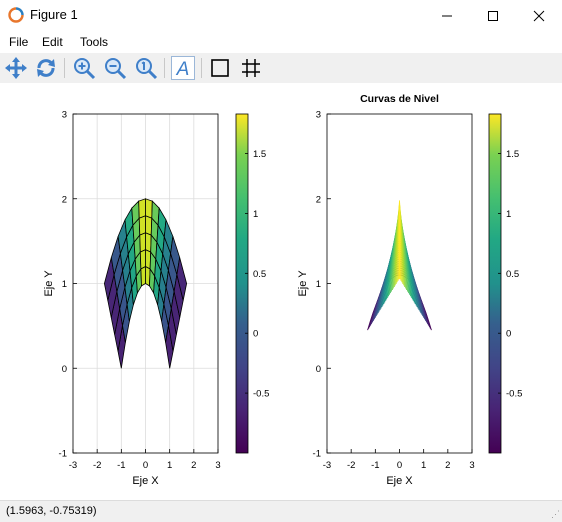  Describe the element at coordinates (555, 514) in the screenshot. I see `resize-grip-icon: ⋰` at that location.